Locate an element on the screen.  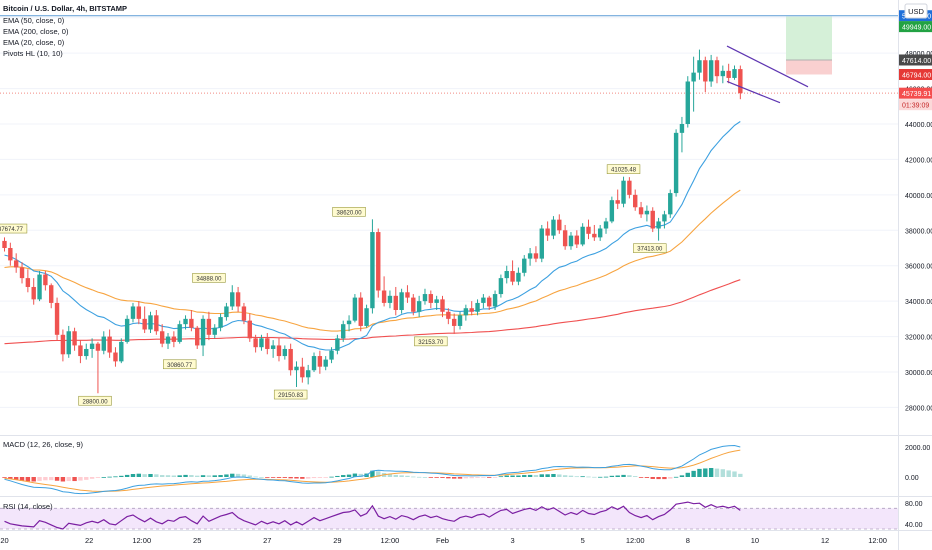
time-tick-label: 29 is located at coordinates (337, 540).